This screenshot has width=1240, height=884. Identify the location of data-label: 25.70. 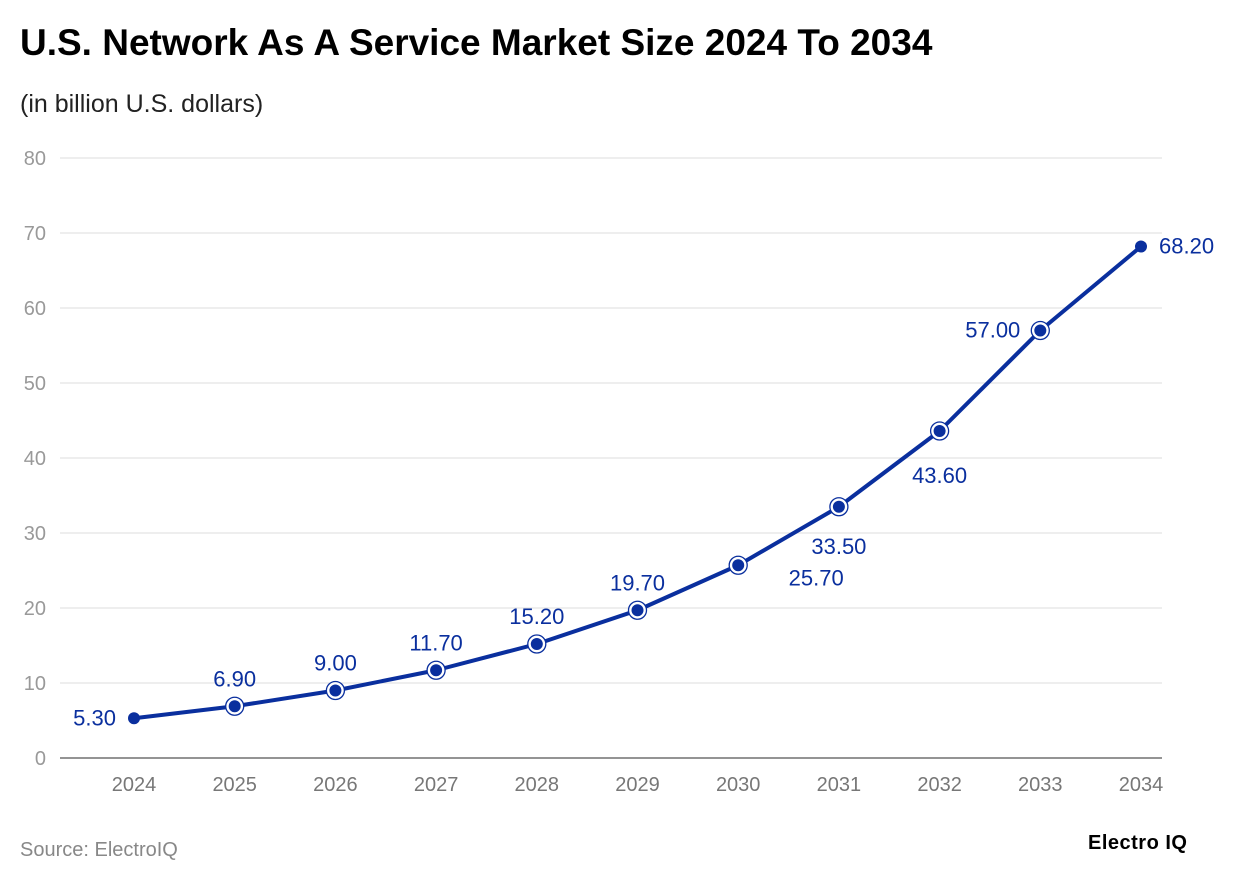
(816, 577).